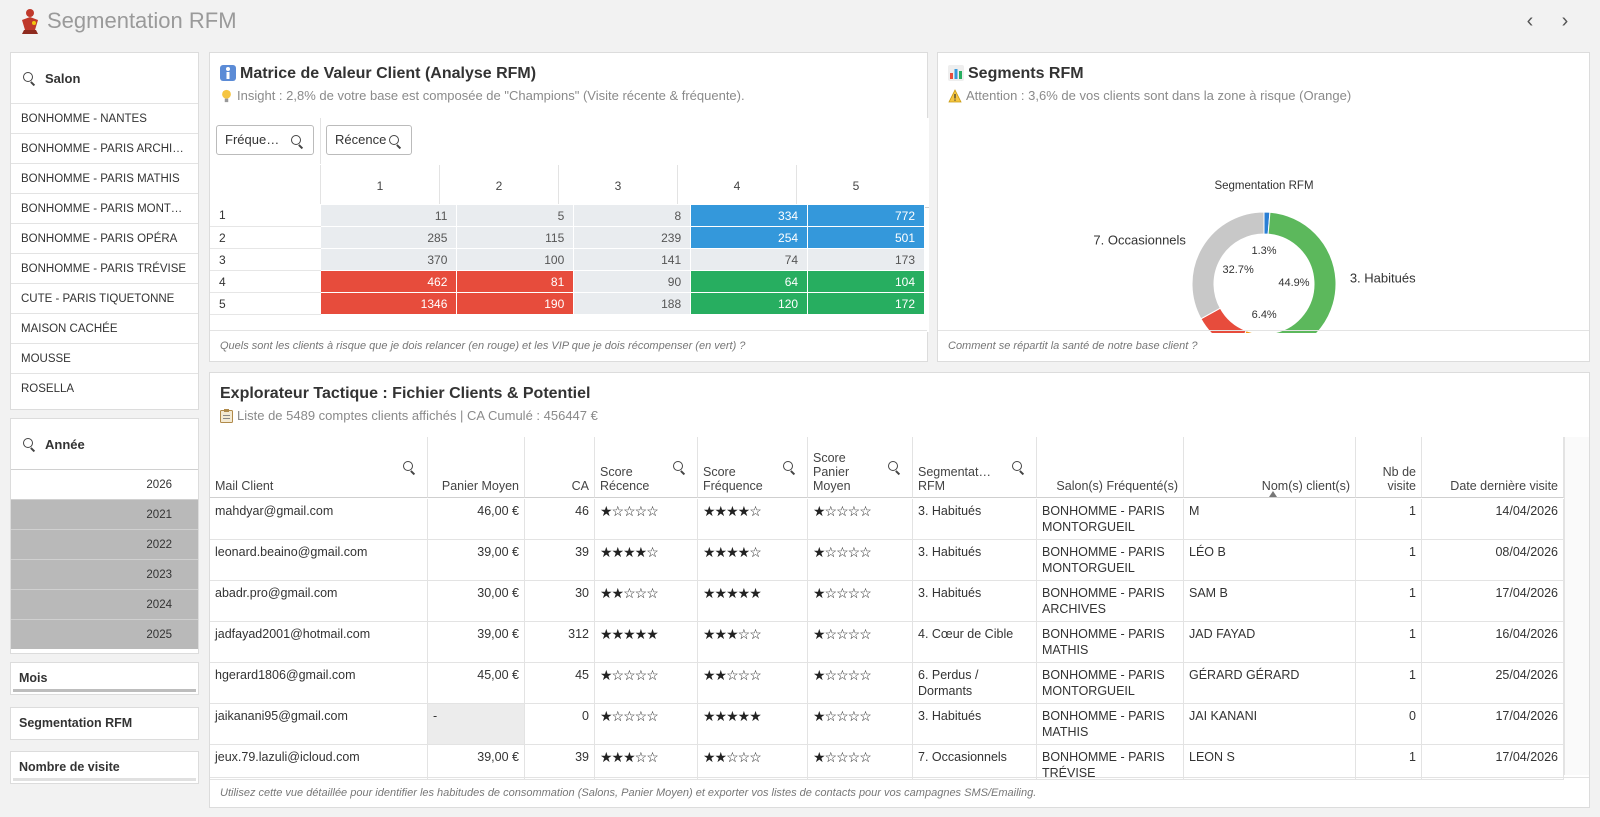 This screenshot has height=817, width=1600. I want to click on salon-filter-item: BONHOMME - PARIS MONTORGUEIL, so click(104, 208).